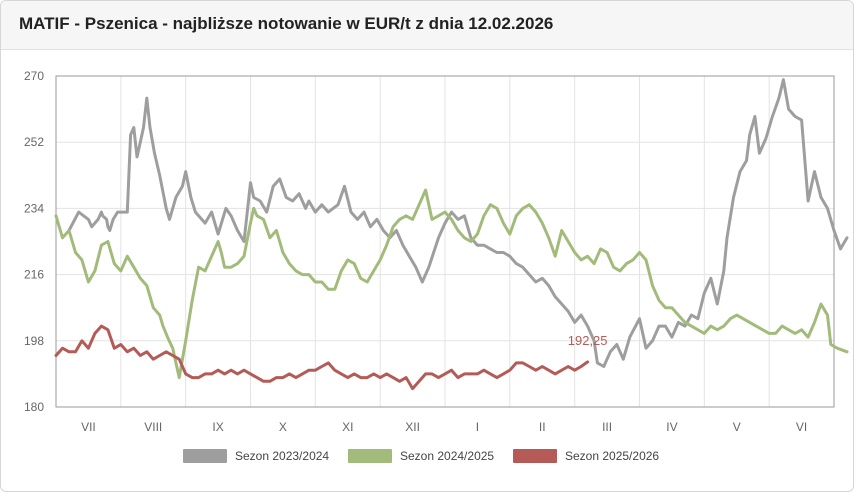 The image size is (854, 492). Describe the element at coordinates (542, 427) in the screenshot. I see `x-tick-label: II` at that location.